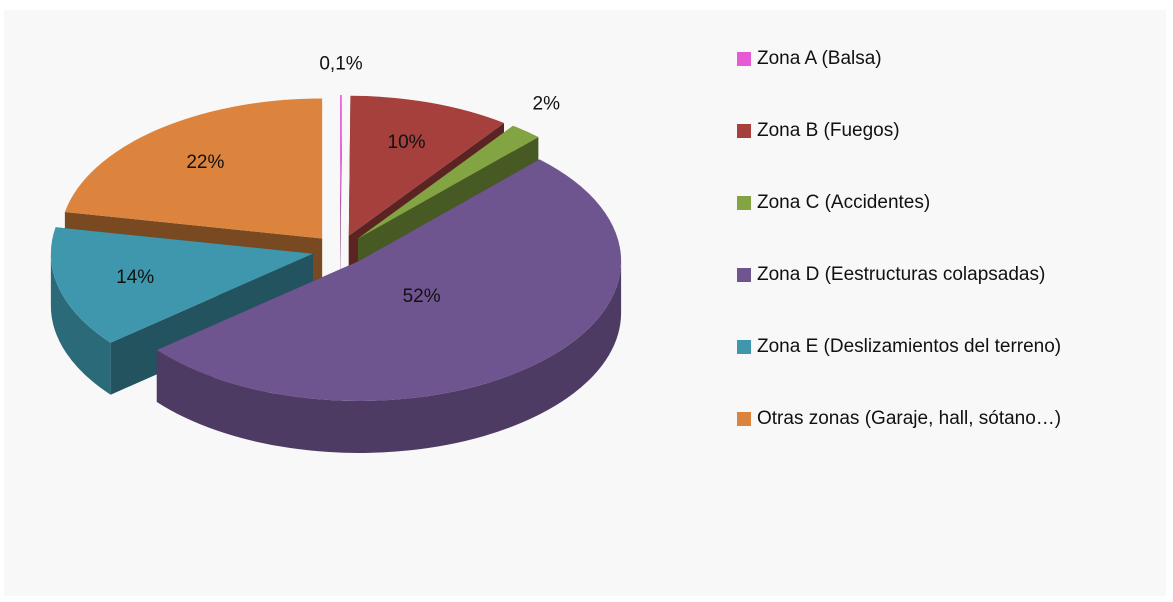  I want to click on legend-label: Zona B (Fuegos), so click(828, 130).